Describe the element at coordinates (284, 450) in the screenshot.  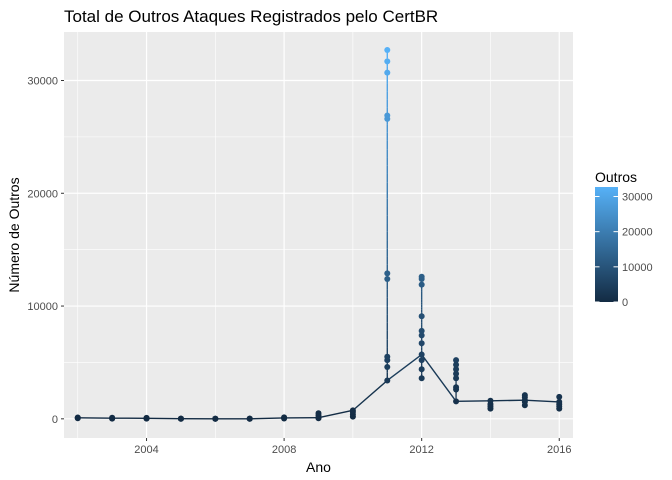
I see `x-tick-label: 2008` at that location.